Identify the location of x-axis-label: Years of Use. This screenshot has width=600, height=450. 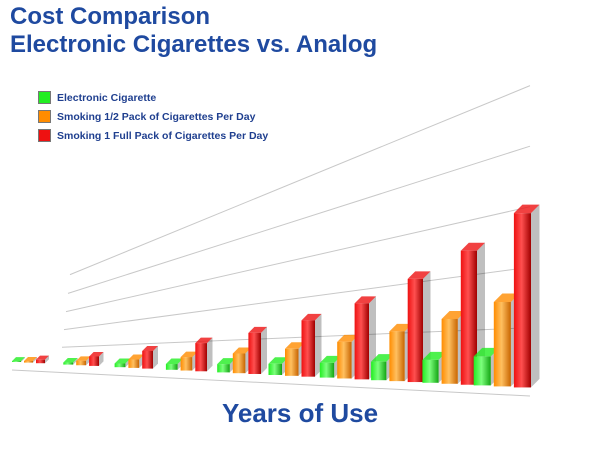
(300, 413).